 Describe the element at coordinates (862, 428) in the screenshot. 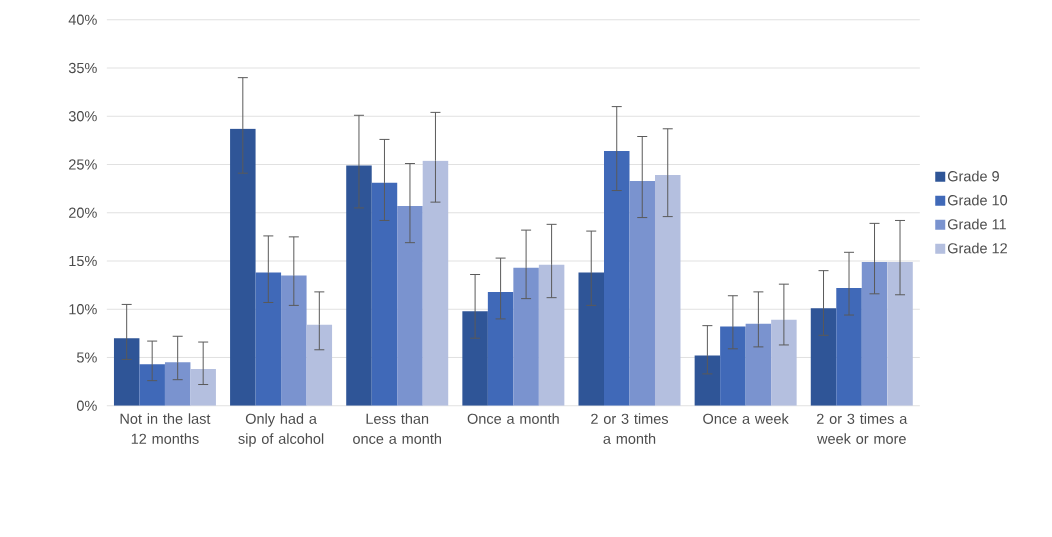

I see `x-tick-label: 2 or 3 times a week or more` at that location.